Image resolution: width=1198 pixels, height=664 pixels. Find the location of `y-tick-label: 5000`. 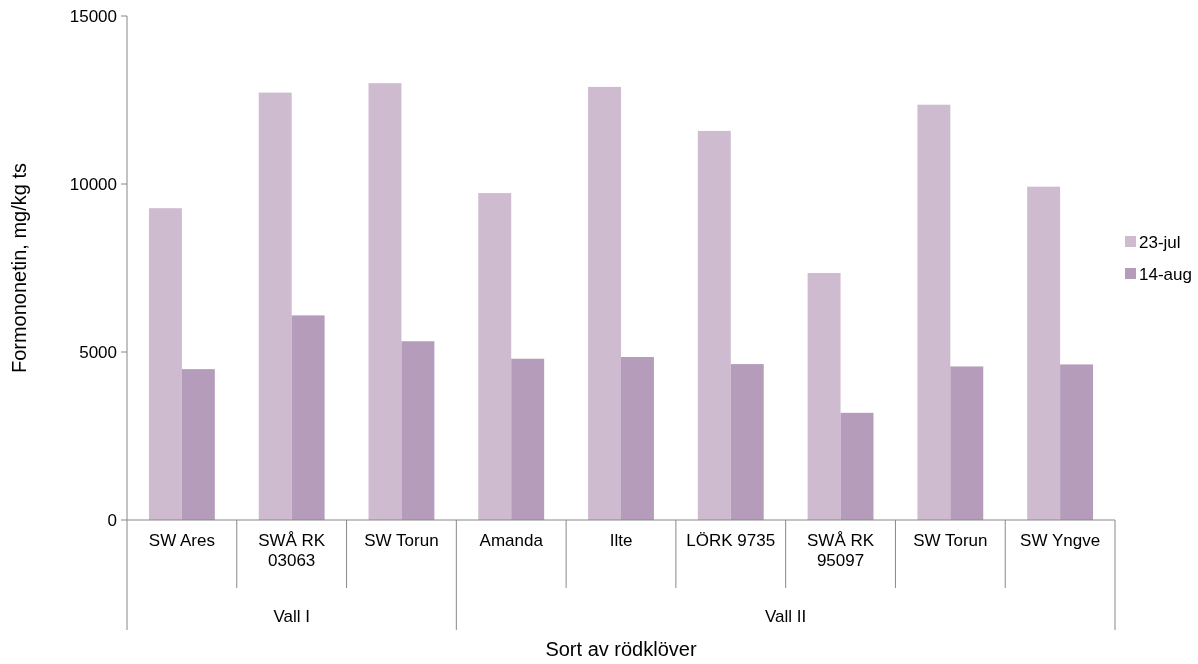

y-tick-label: 5000 is located at coordinates (98, 352).